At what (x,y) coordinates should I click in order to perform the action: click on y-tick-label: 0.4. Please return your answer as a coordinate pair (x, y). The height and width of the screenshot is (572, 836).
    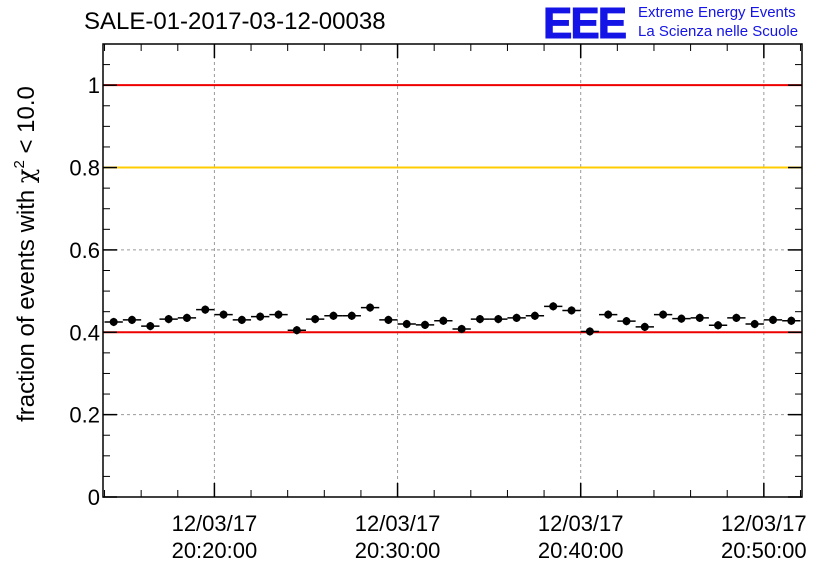
    Looking at the image, I should click on (84, 332).